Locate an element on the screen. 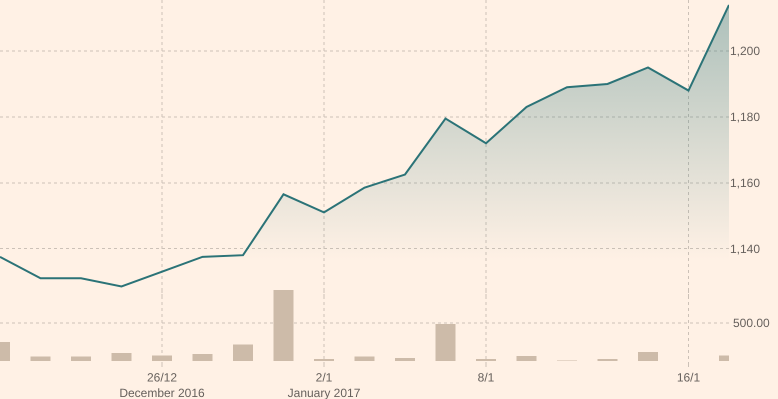 This screenshot has height=399, width=778. y-tick-label: 1,160 is located at coordinates (745, 183).